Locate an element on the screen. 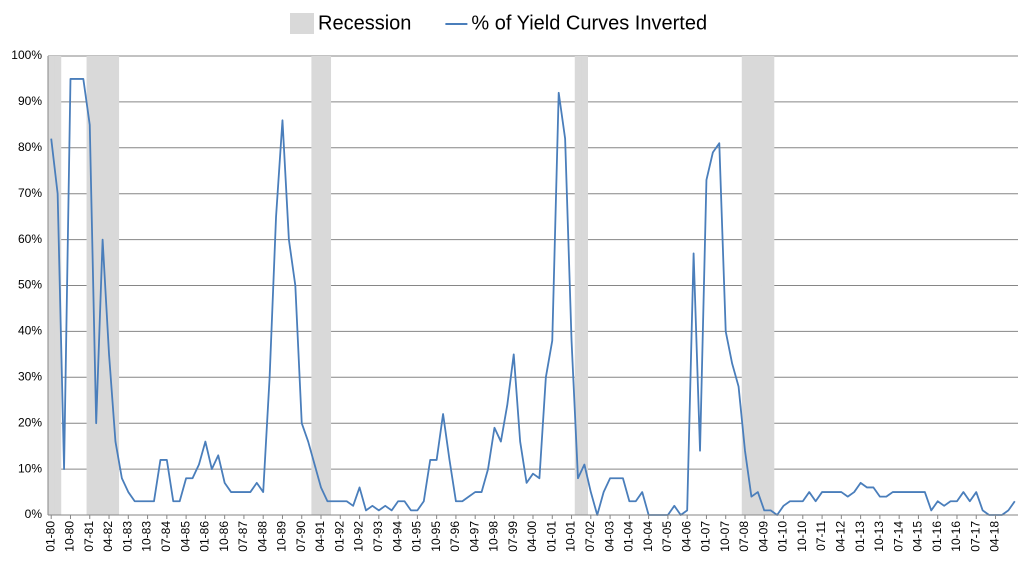 The width and height of the screenshot is (1029, 579). x-tick-label: 07-84 is located at coordinates (166, 536).